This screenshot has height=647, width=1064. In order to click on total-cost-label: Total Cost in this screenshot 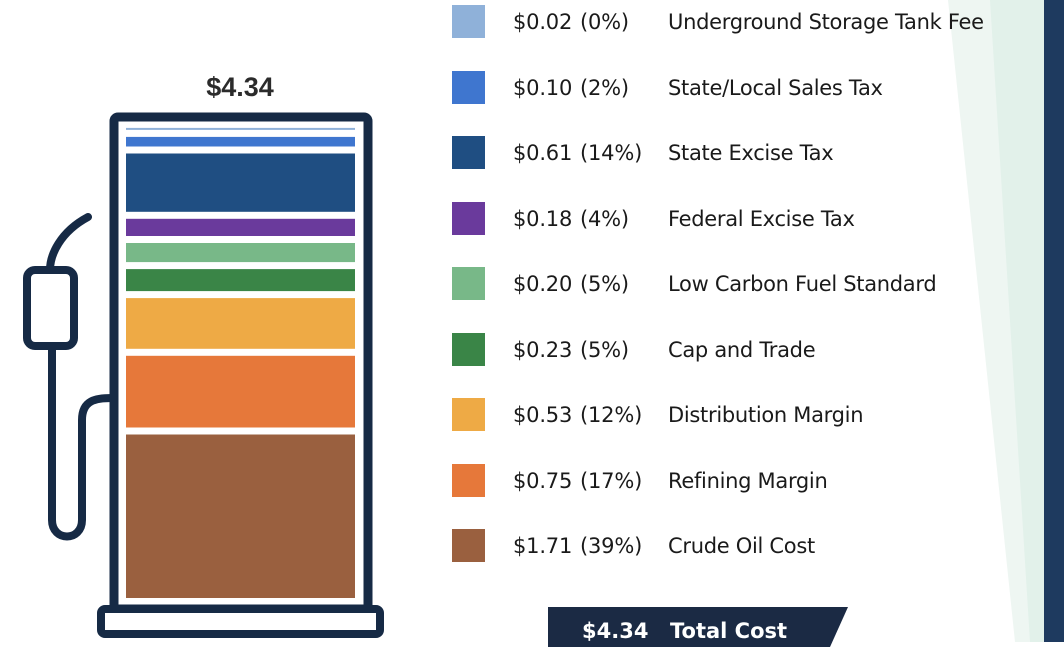, I will do `click(729, 631)`.